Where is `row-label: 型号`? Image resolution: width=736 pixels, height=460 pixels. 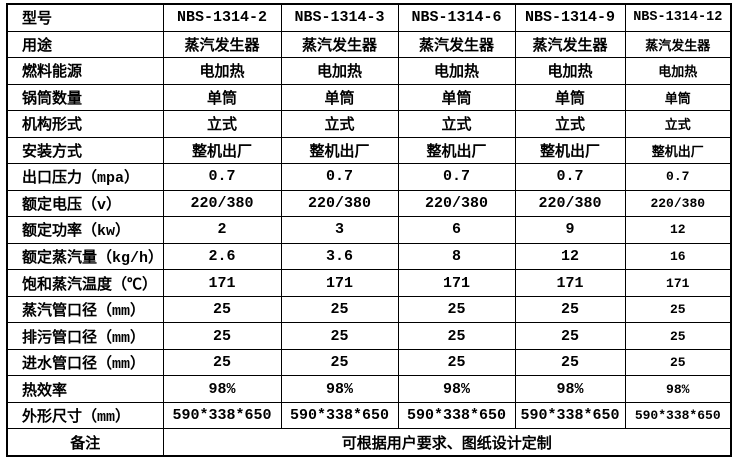
row-label: 型号 is located at coordinates (85, 17).